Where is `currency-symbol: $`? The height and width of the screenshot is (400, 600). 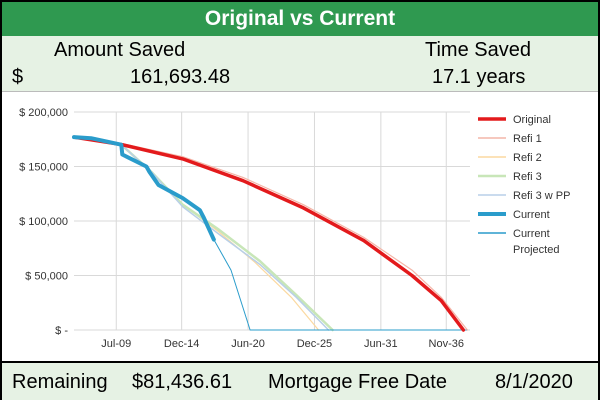 currency-symbol: $ is located at coordinates (18, 77).